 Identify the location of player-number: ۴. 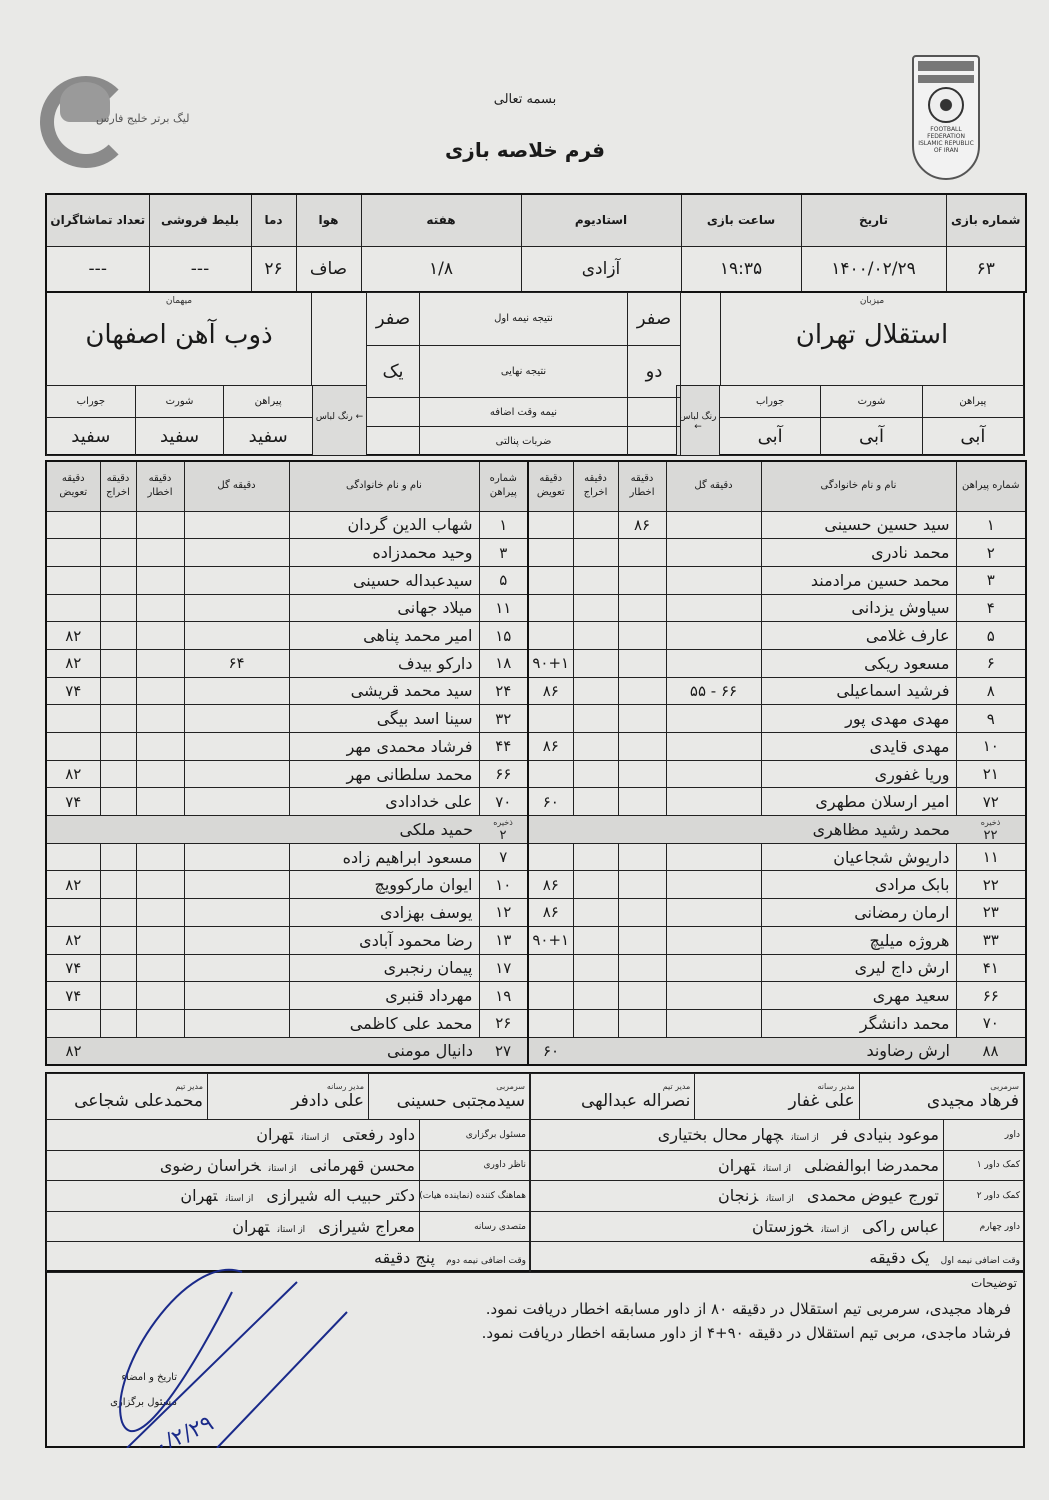
(991, 608).